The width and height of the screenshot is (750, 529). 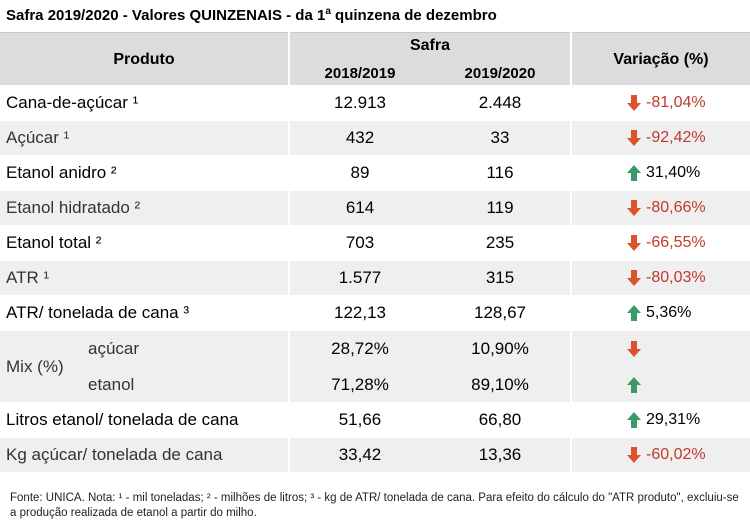 I want to click on header-year2: 2019/2020, so click(x=500, y=73).